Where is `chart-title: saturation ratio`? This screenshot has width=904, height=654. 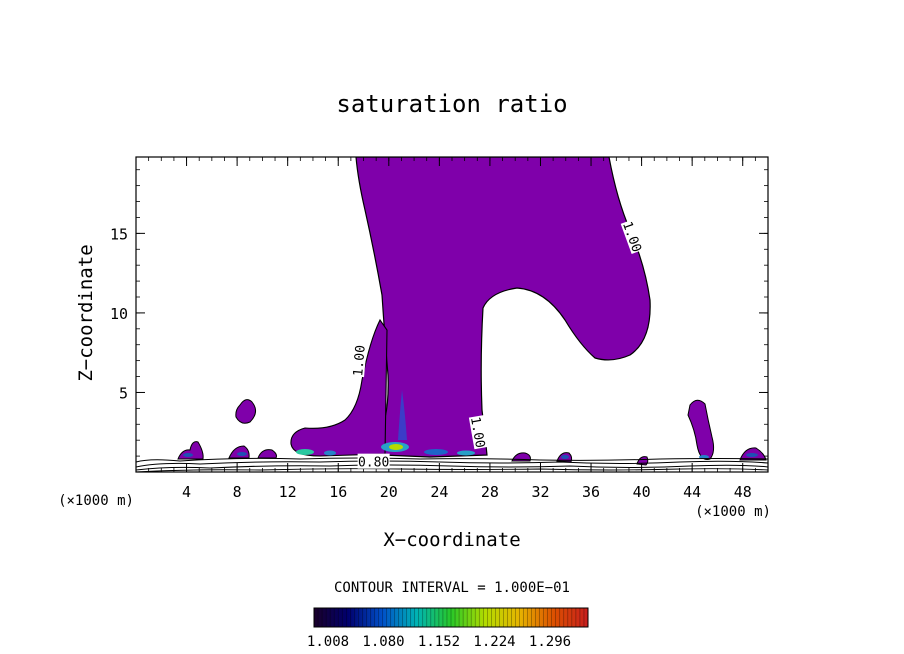
chart-title: saturation ratio is located at coordinates (451, 104).